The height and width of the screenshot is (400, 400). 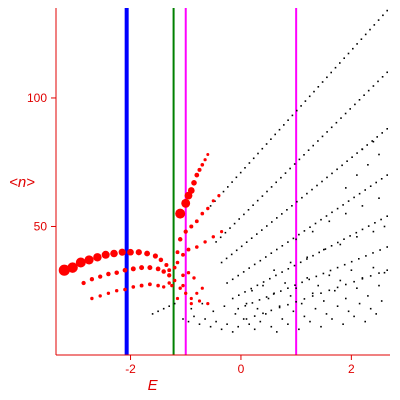 I want to click on x-tick-label: 2, so click(x=351, y=369).